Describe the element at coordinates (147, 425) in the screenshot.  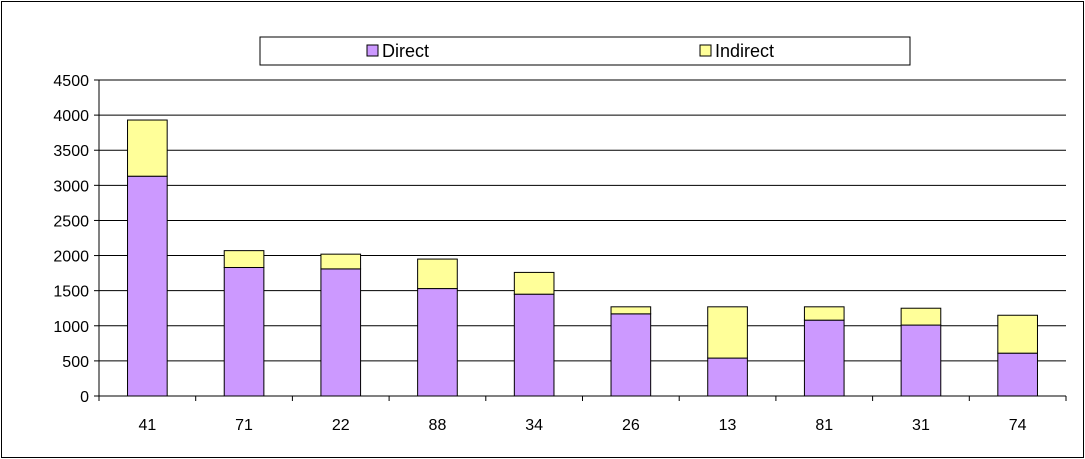
I see `x-tick-label: 41` at that location.